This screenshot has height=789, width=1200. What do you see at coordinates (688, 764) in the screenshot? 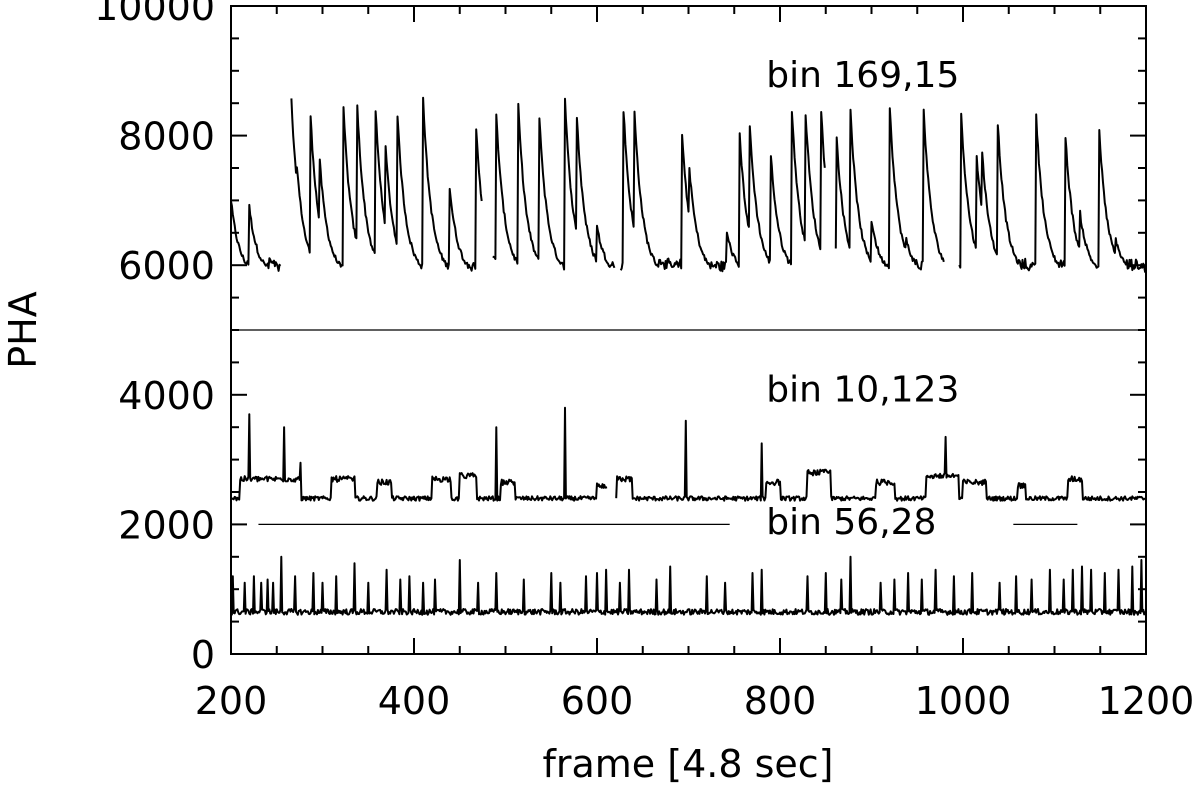
I see `x-axis-title: frame [4.8 sec]` at bounding box center [688, 764].